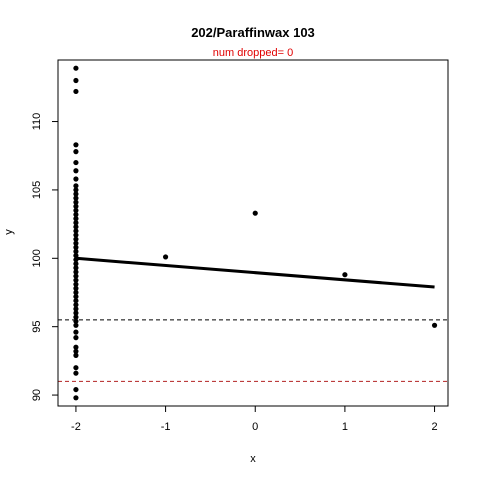 This screenshot has height=480, width=480. Describe the element at coordinates (254, 419) in the screenshot. I see `x-axis: -2 -1 0 1 2` at that location.